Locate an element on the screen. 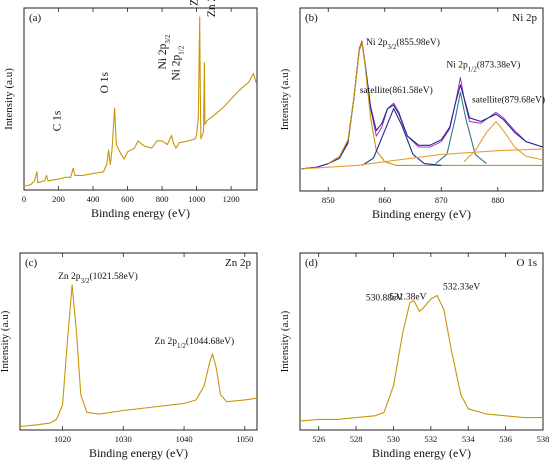 This screenshot has height=462, width=550. annotation-label: O 1s is located at coordinates (105, 82).